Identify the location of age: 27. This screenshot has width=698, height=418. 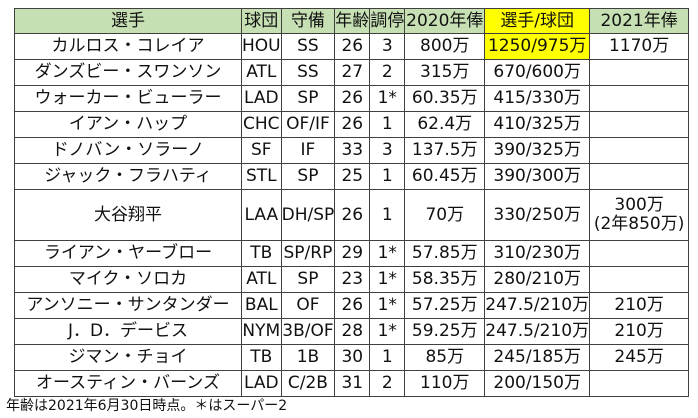
(352, 72).